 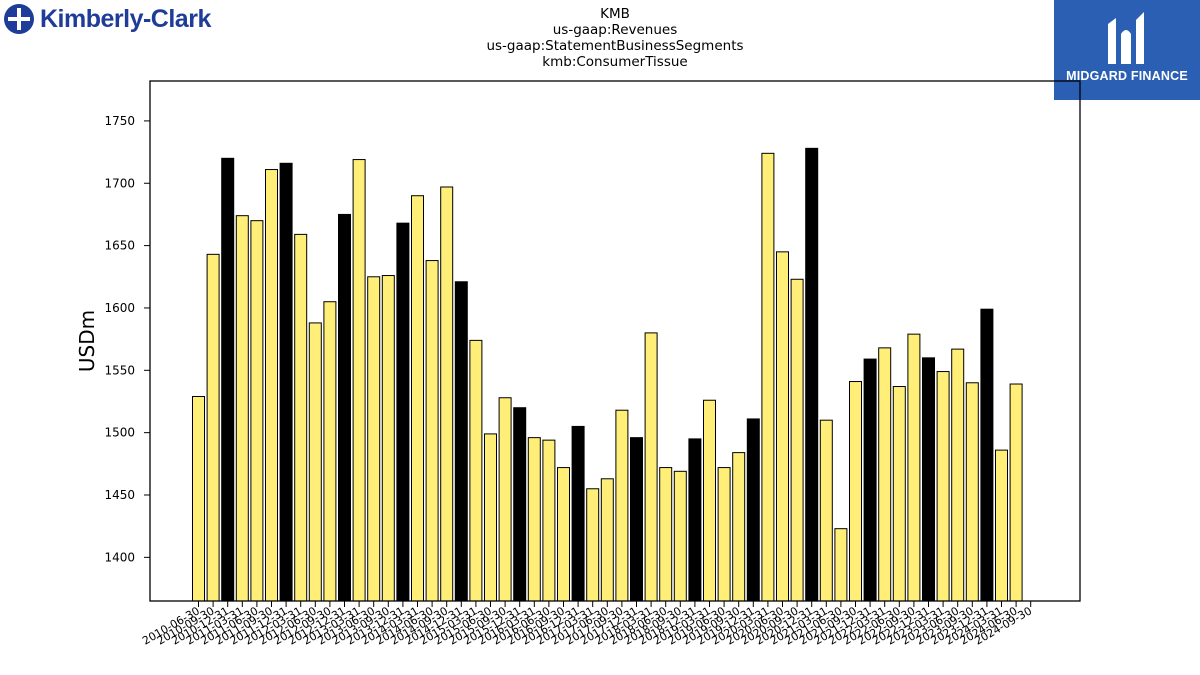 I want to click on chart-title-line-2: us-gaap:Revenues, so click(x=615, y=30).